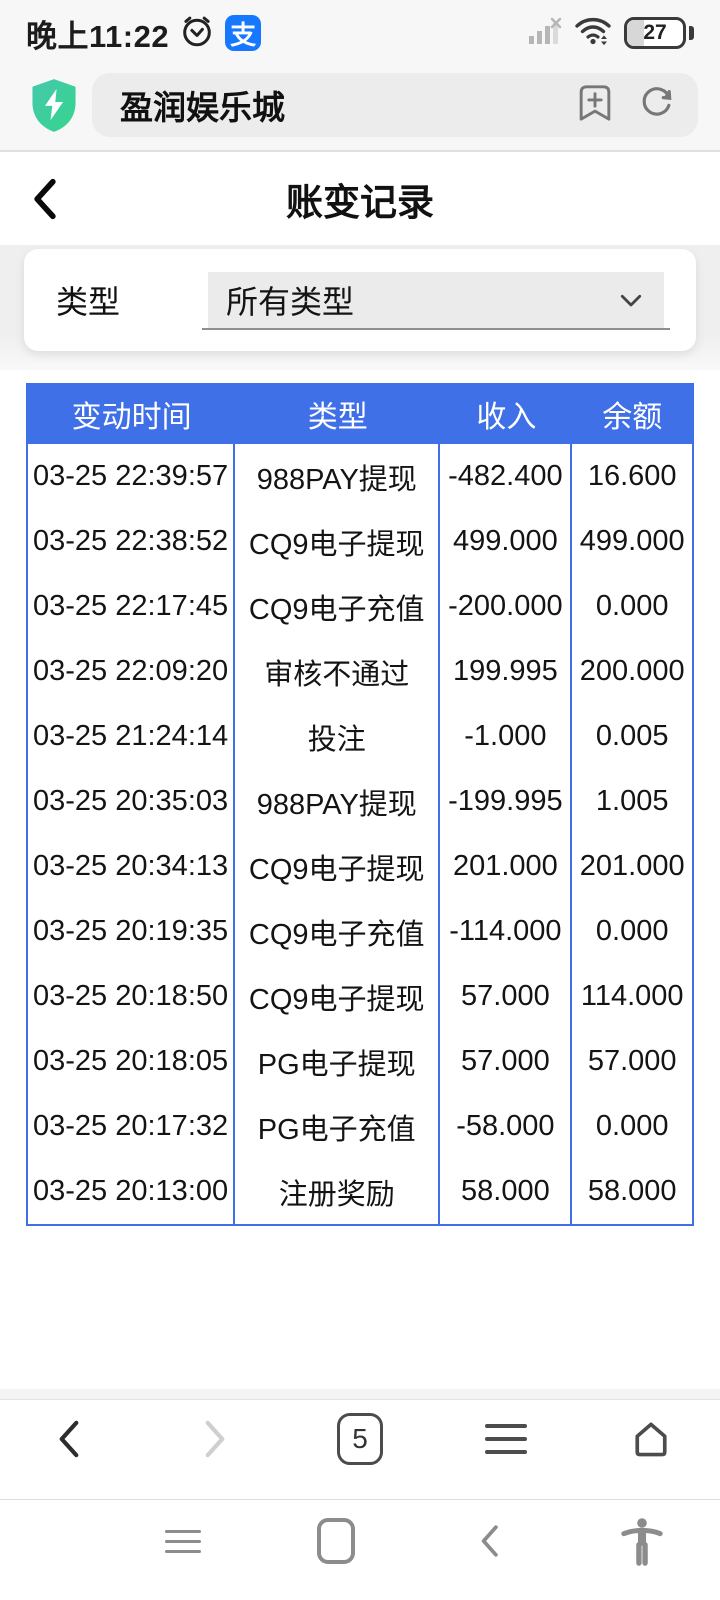 The image size is (720, 1600). Describe the element at coordinates (338, 1061) in the screenshot. I see `table-cell: PG电子提现` at that location.